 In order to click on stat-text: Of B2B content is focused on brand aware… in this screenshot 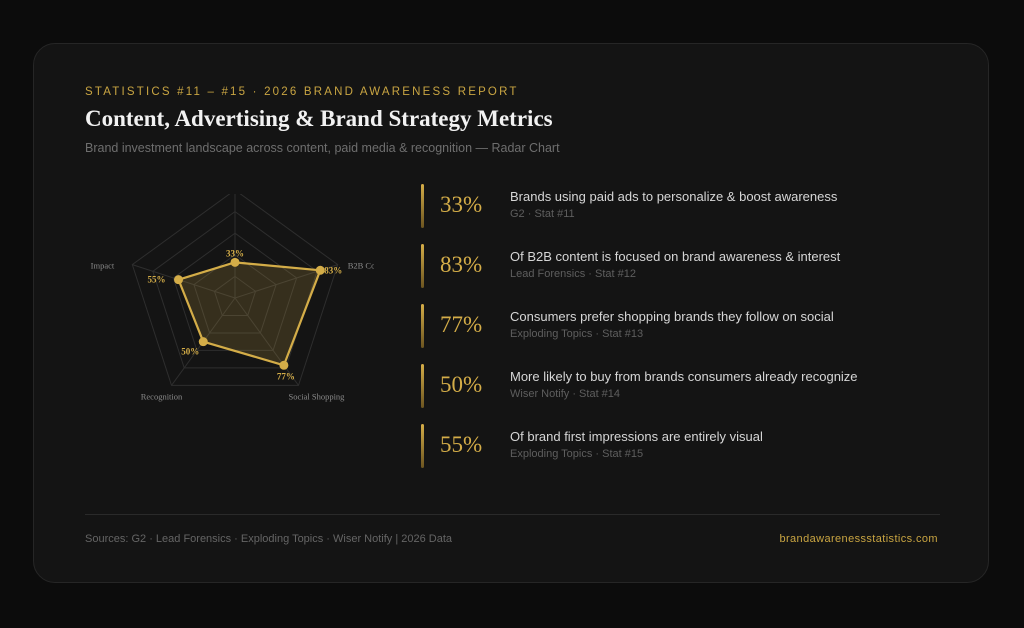, I will do `click(675, 256)`.